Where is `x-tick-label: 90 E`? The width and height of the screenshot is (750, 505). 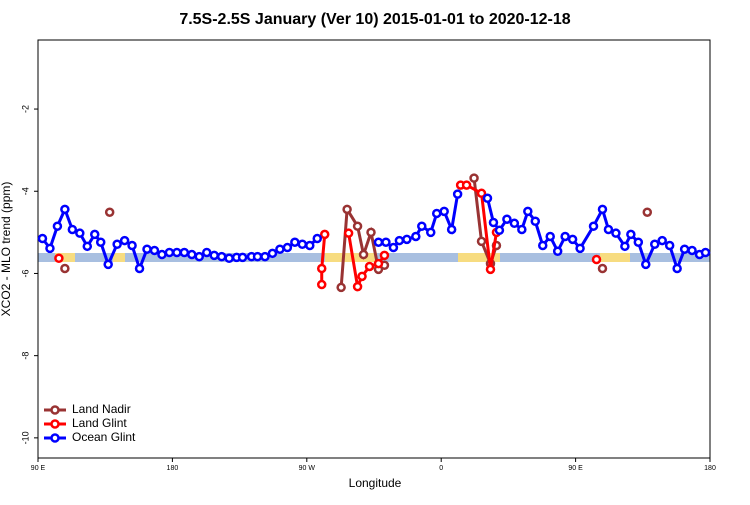 x-tick-label: 90 E is located at coordinates (38, 468).